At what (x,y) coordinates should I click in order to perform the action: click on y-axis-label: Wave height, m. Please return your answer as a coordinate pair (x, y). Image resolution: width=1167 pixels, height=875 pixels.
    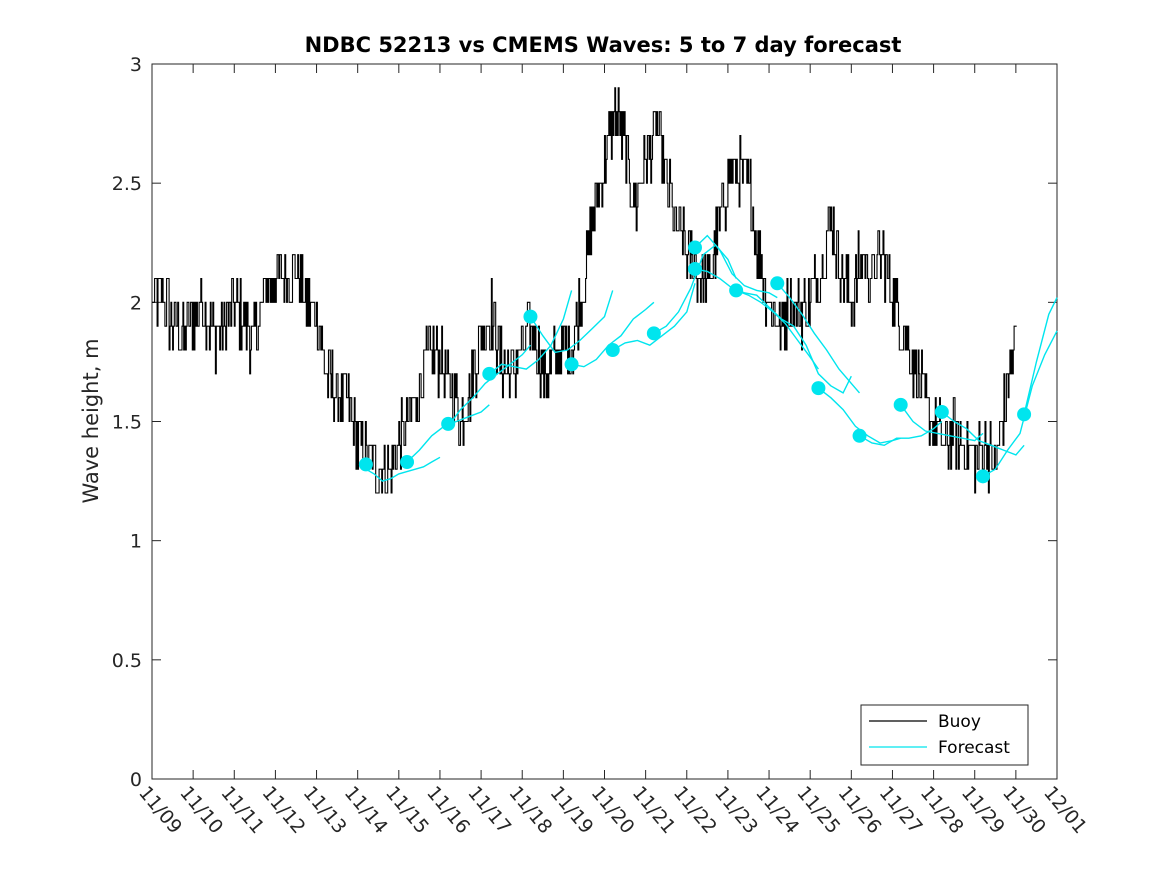
    Looking at the image, I should click on (91, 420).